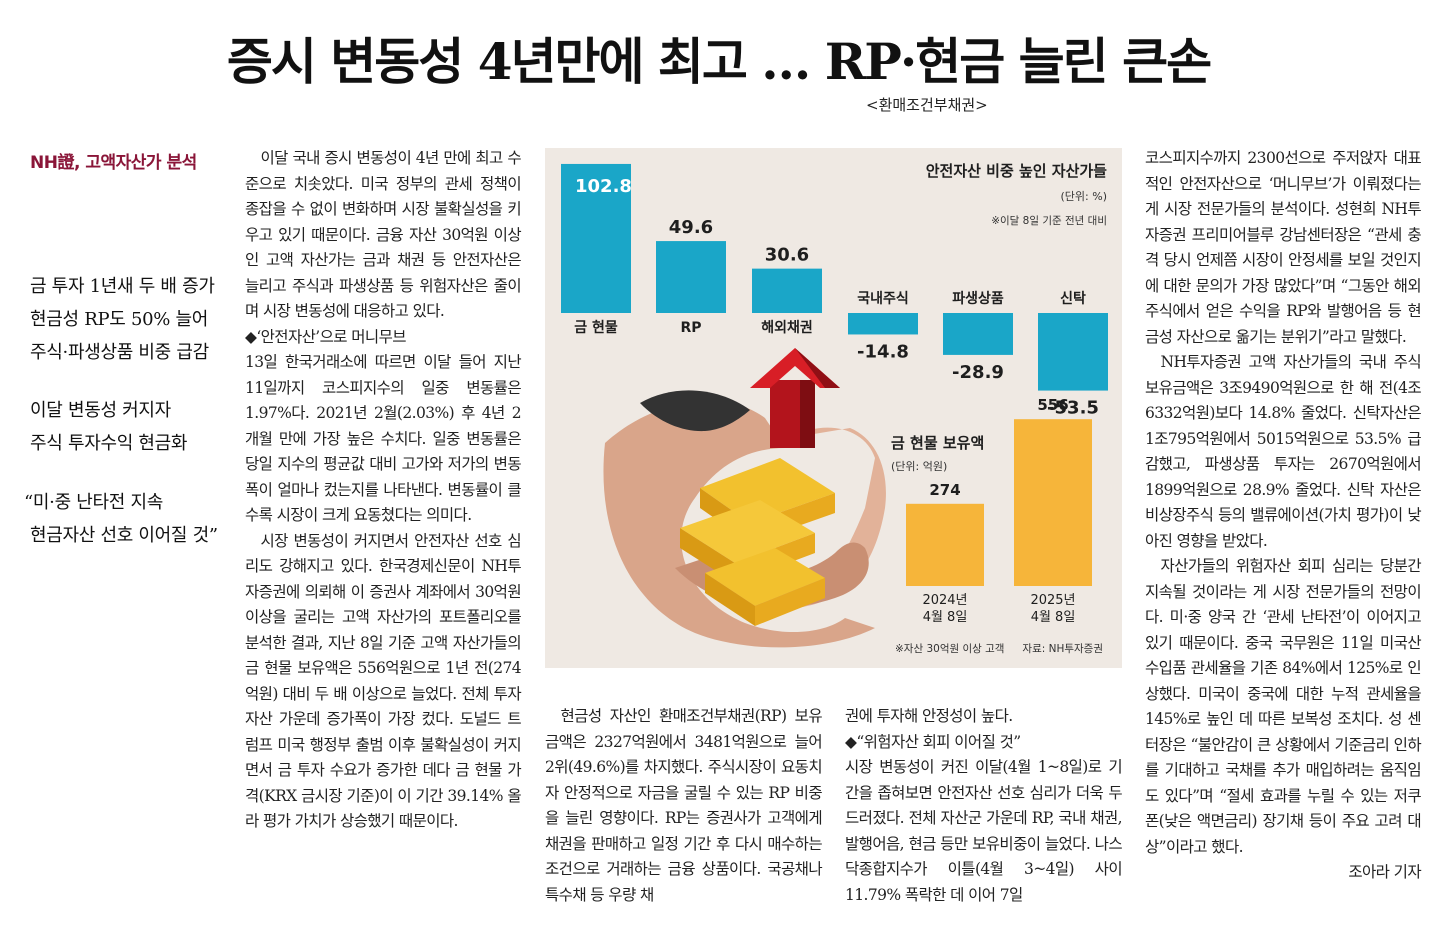 The width and height of the screenshot is (1437, 927). I want to click on footnote-left: ※자산 30억원 이상 고객, so click(949, 649).